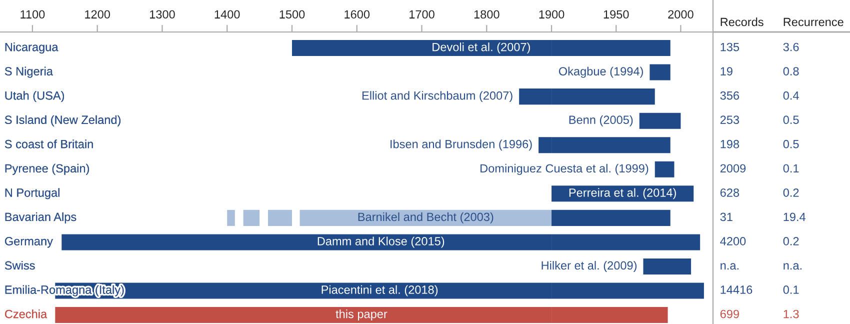 The height and width of the screenshot is (324, 850). I want to click on x-tick-label: 1100, so click(32, 14).